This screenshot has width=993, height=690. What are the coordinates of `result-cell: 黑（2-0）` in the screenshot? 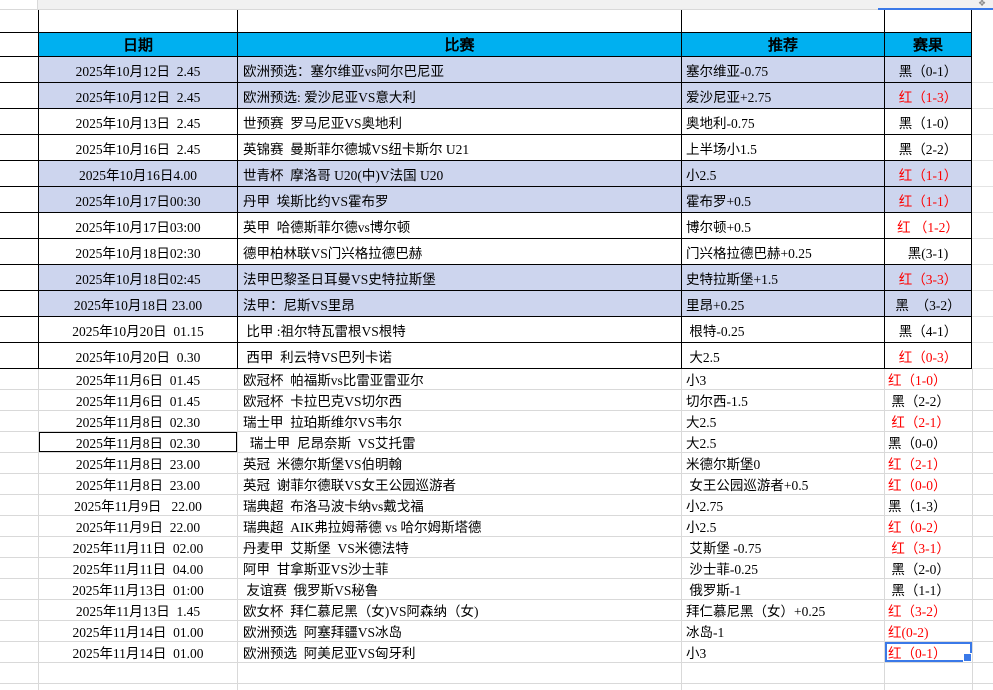 It's located at (928, 568).